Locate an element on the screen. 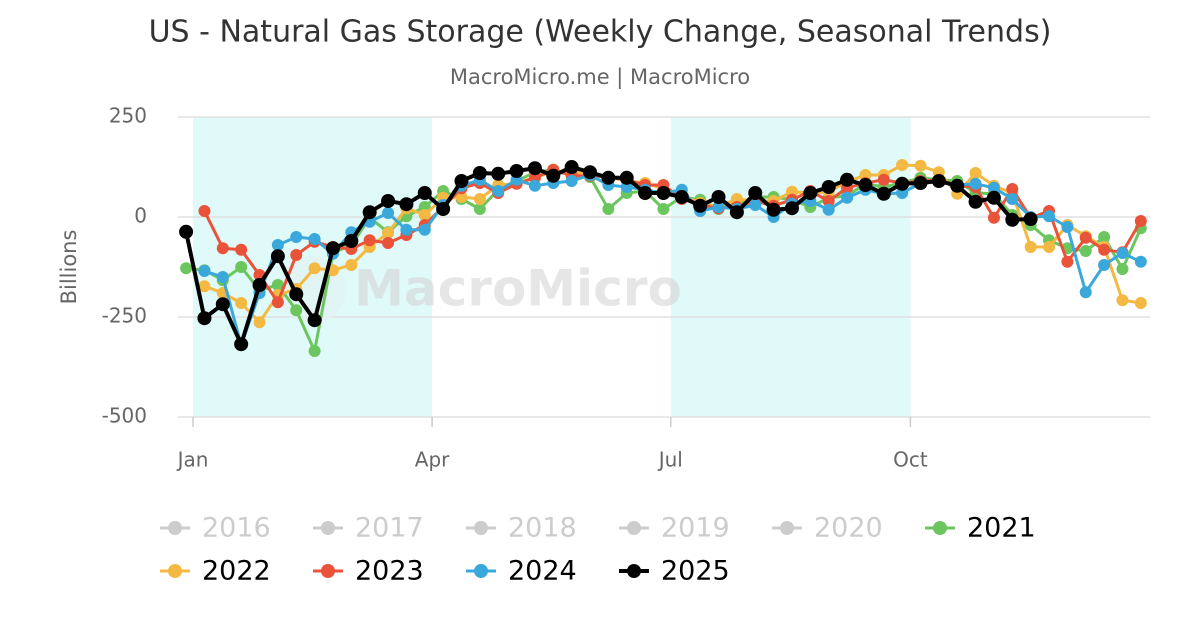  watermark: MacroMicro is located at coordinates (518, 289).